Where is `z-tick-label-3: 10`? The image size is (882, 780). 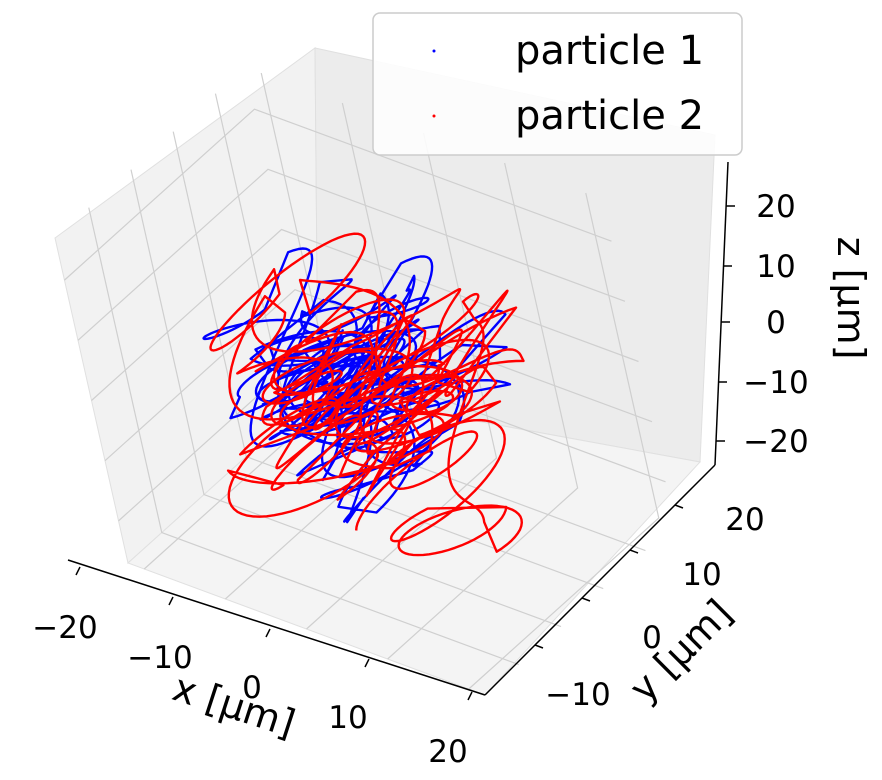
z-tick-label-3: 10 is located at coordinates (775, 267).